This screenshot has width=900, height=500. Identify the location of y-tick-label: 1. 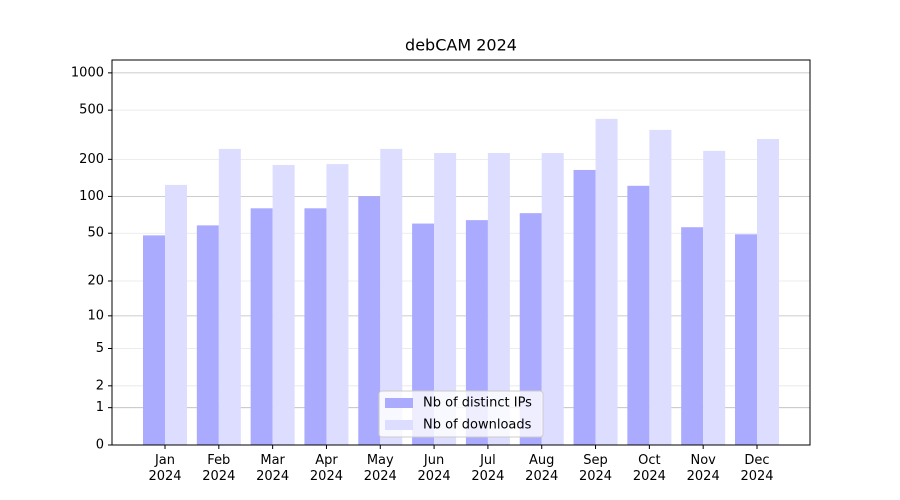
(100, 407).